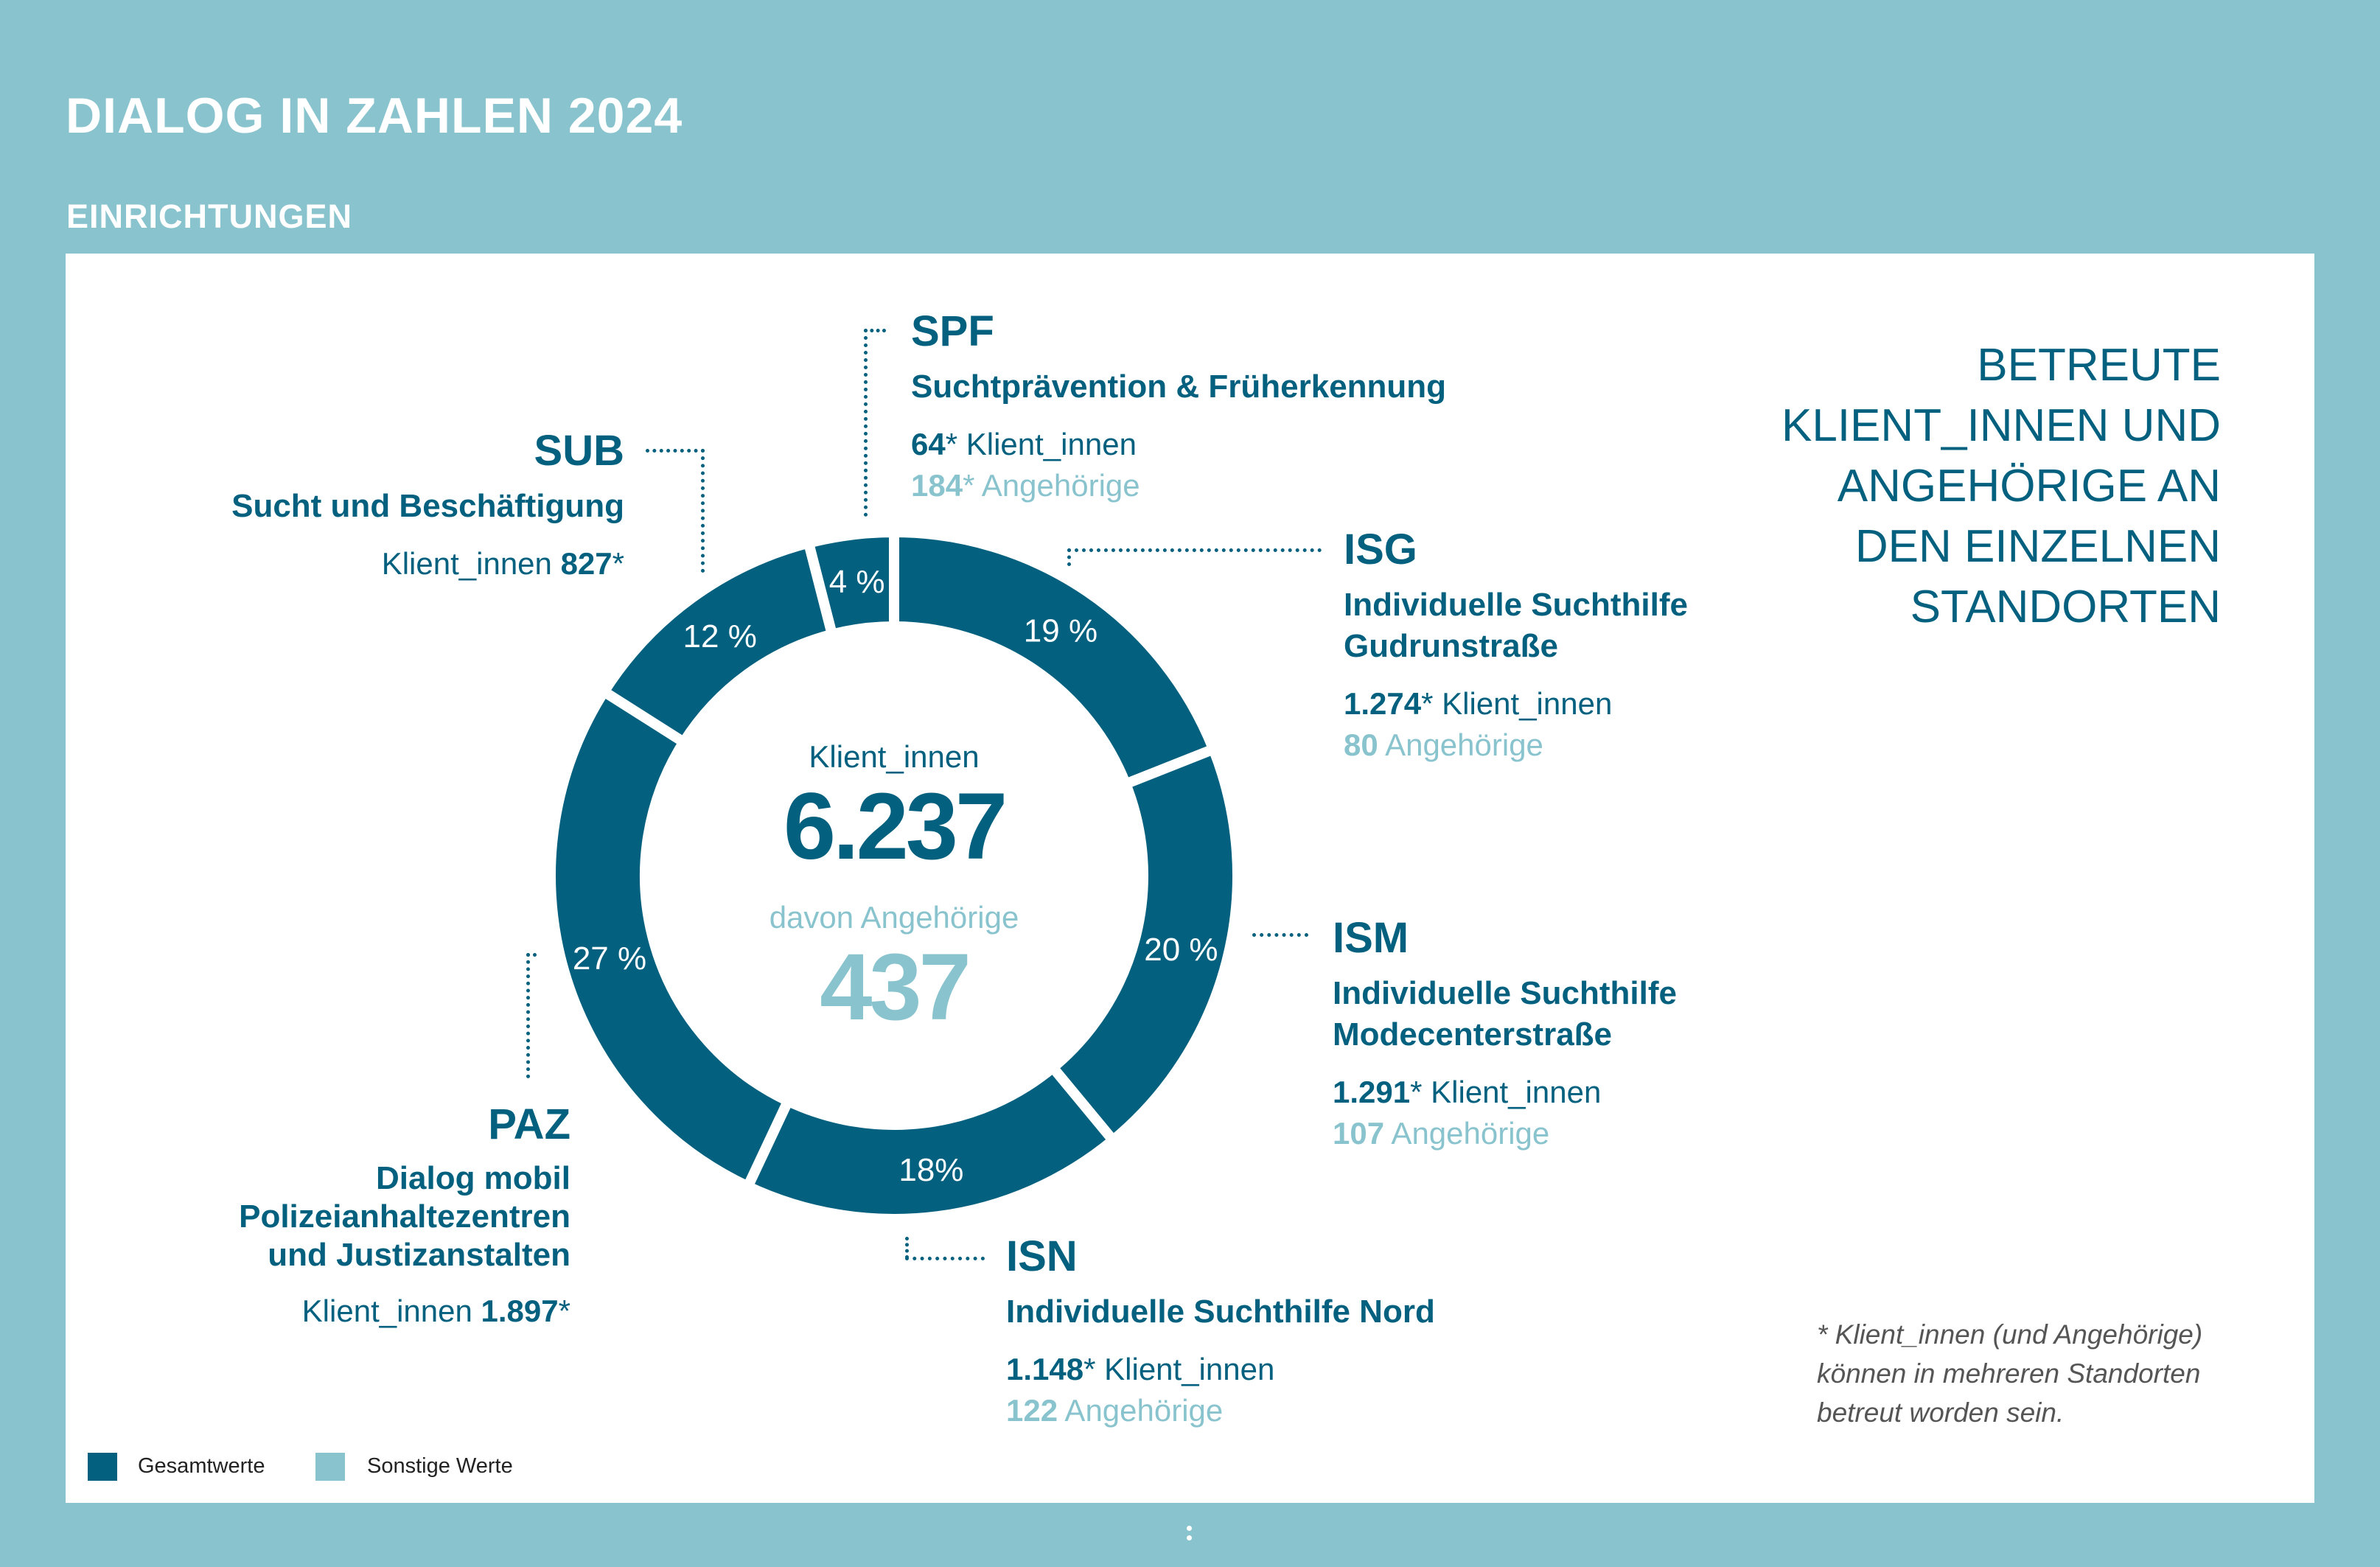 Image resolution: width=2380 pixels, height=1567 pixels. Describe the element at coordinates (895, 757) in the screenshot. I see `center-label-clients: Klient_innen` at that location.